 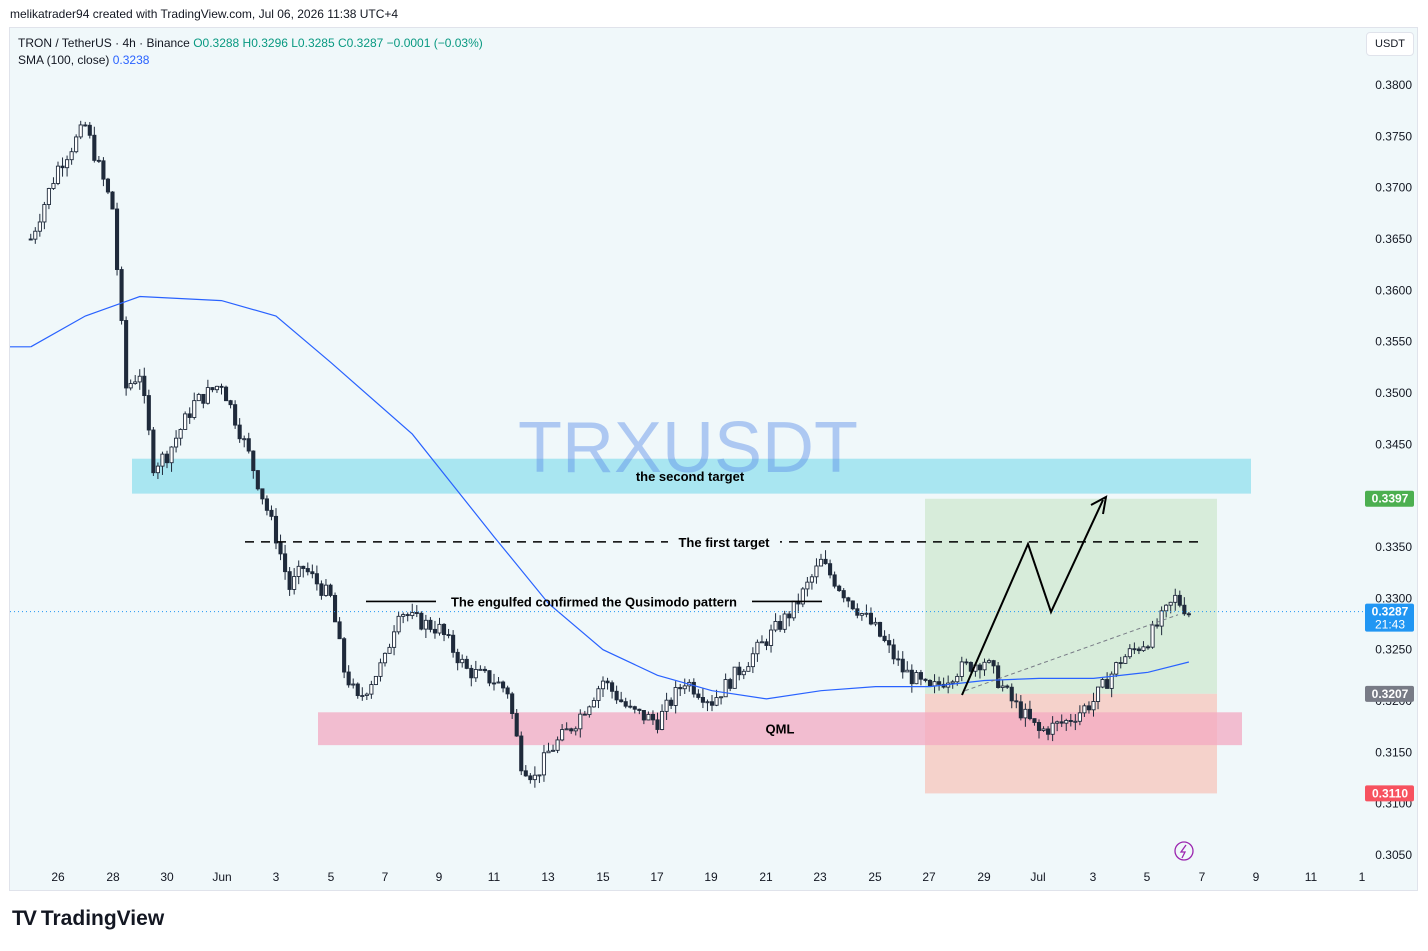 What do you see at coordinates (221, 877) in the screenshot?
I see `x-tick-label: Jun` at bounding box center [221, 877].